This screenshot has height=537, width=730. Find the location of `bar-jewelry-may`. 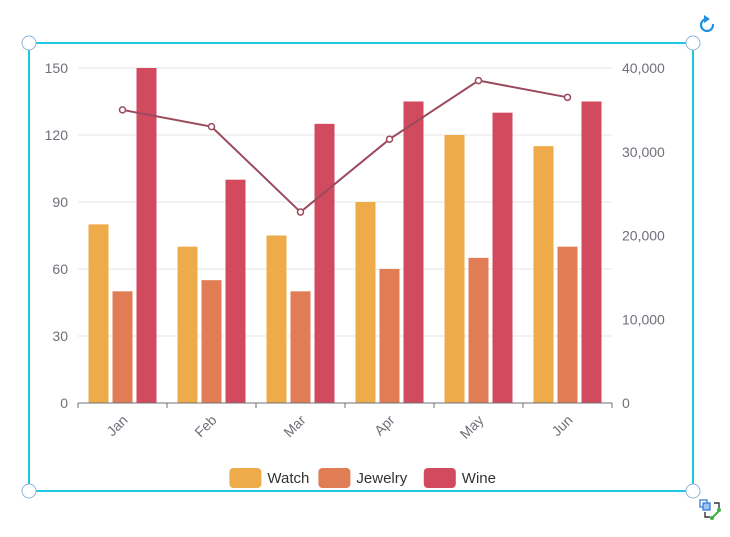

bar-jewelry-may is located at coordinates (478, 330).